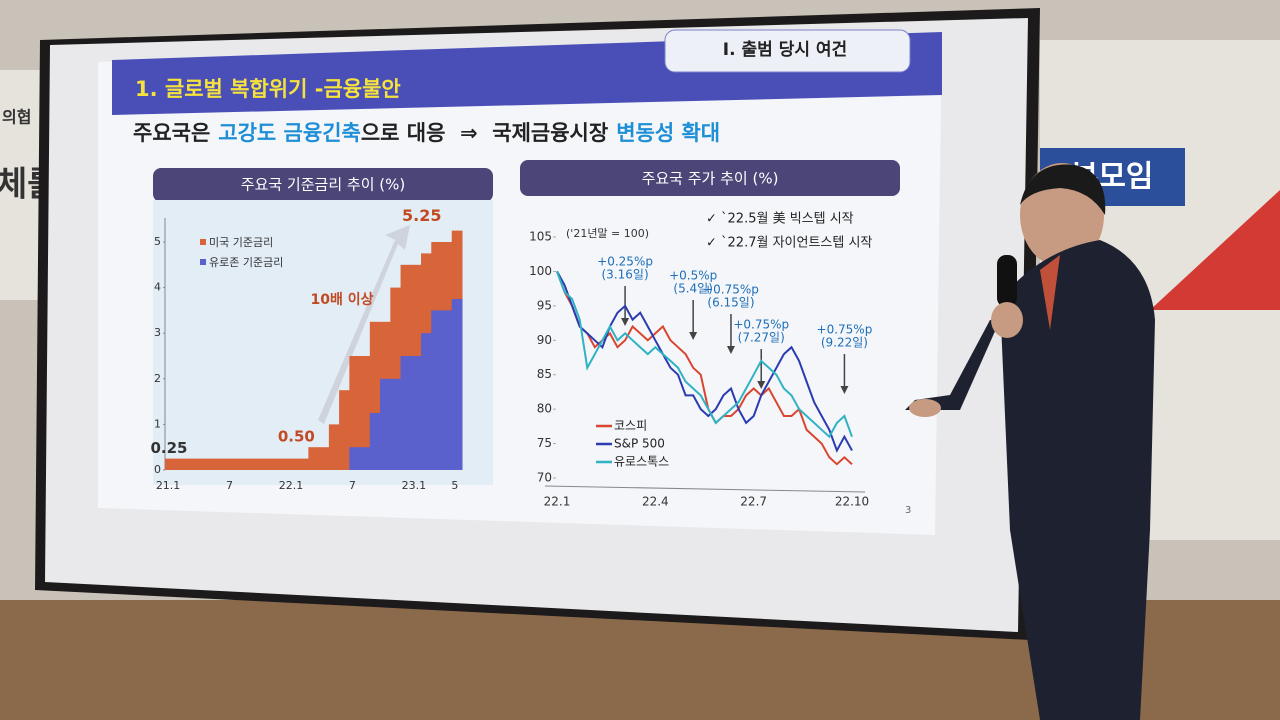  What do you see at coordinates (544, 478) in the screenshot?
I see `y-tick-label: 70` at bounding box center [544, 478].